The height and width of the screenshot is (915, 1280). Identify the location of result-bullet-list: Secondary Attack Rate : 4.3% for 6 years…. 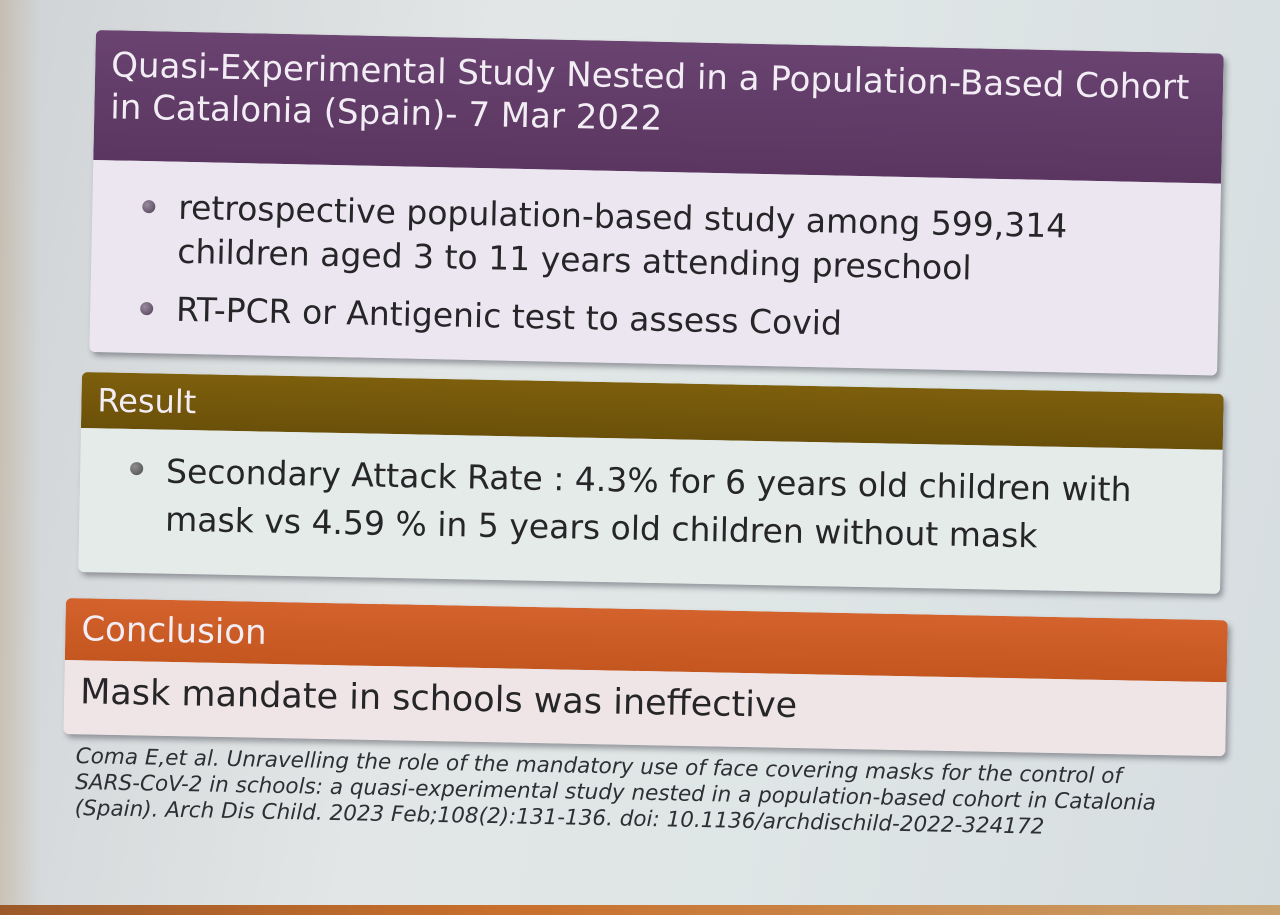
(656, 505).